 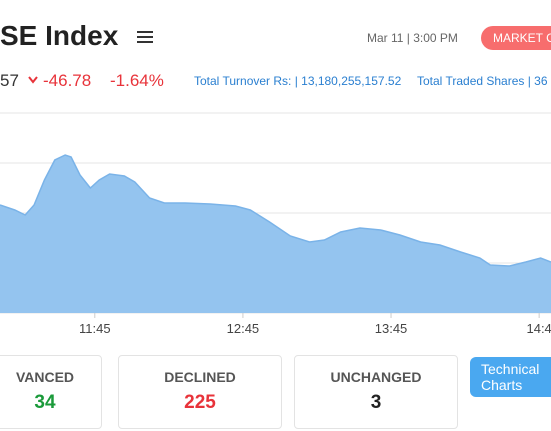 What do you see at coordinates (95, 328) in the screenshot?
I see `x-tick-label: 11:45` at bounding box center [95, 328].